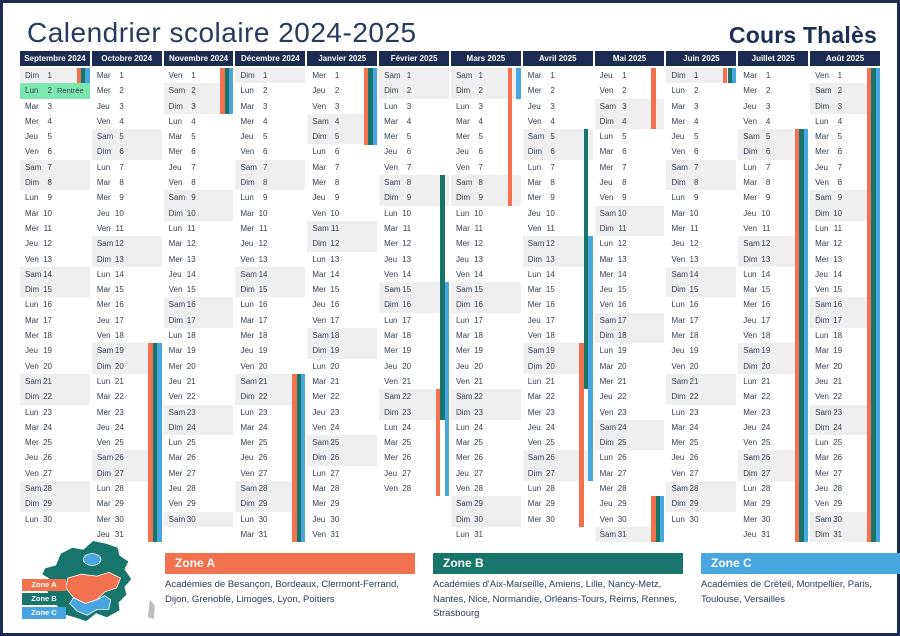 This screenshot has width=900, height=636. I want to click on day-cell: Jeu 23, so click(342, 412).